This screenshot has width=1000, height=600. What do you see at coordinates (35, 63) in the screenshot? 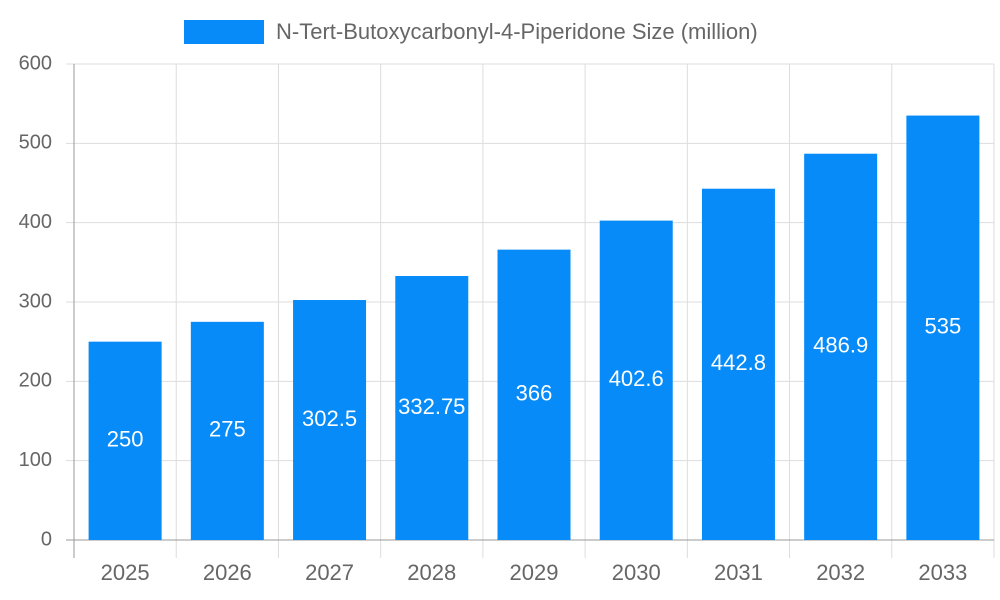
I see `y-tick-label: 600` at bounding box center [35, 63].